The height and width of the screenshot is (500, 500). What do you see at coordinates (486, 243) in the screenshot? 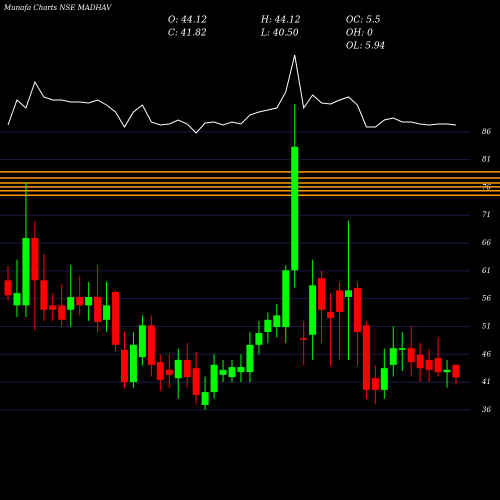
I see `y-tick-label: 66` at bounding box center [486, 243].